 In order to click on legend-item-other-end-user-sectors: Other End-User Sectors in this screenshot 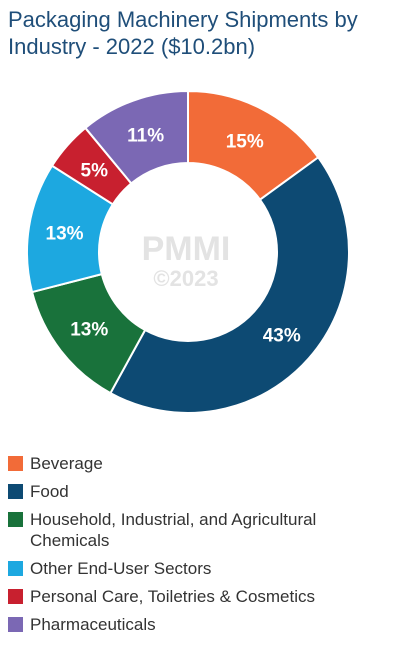, I will do `click(203, 568)`.